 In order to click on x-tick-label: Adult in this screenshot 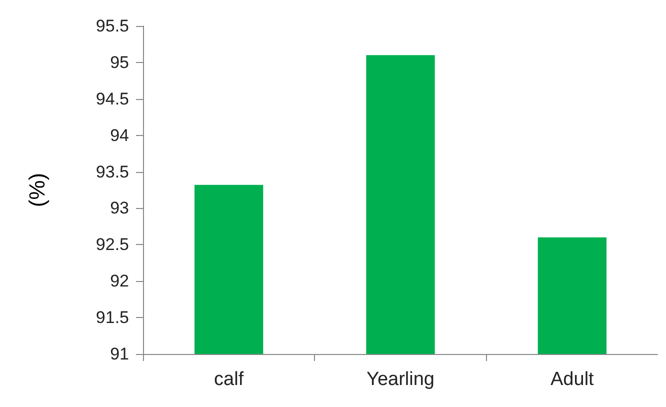, I will do `click(572, 379)`.